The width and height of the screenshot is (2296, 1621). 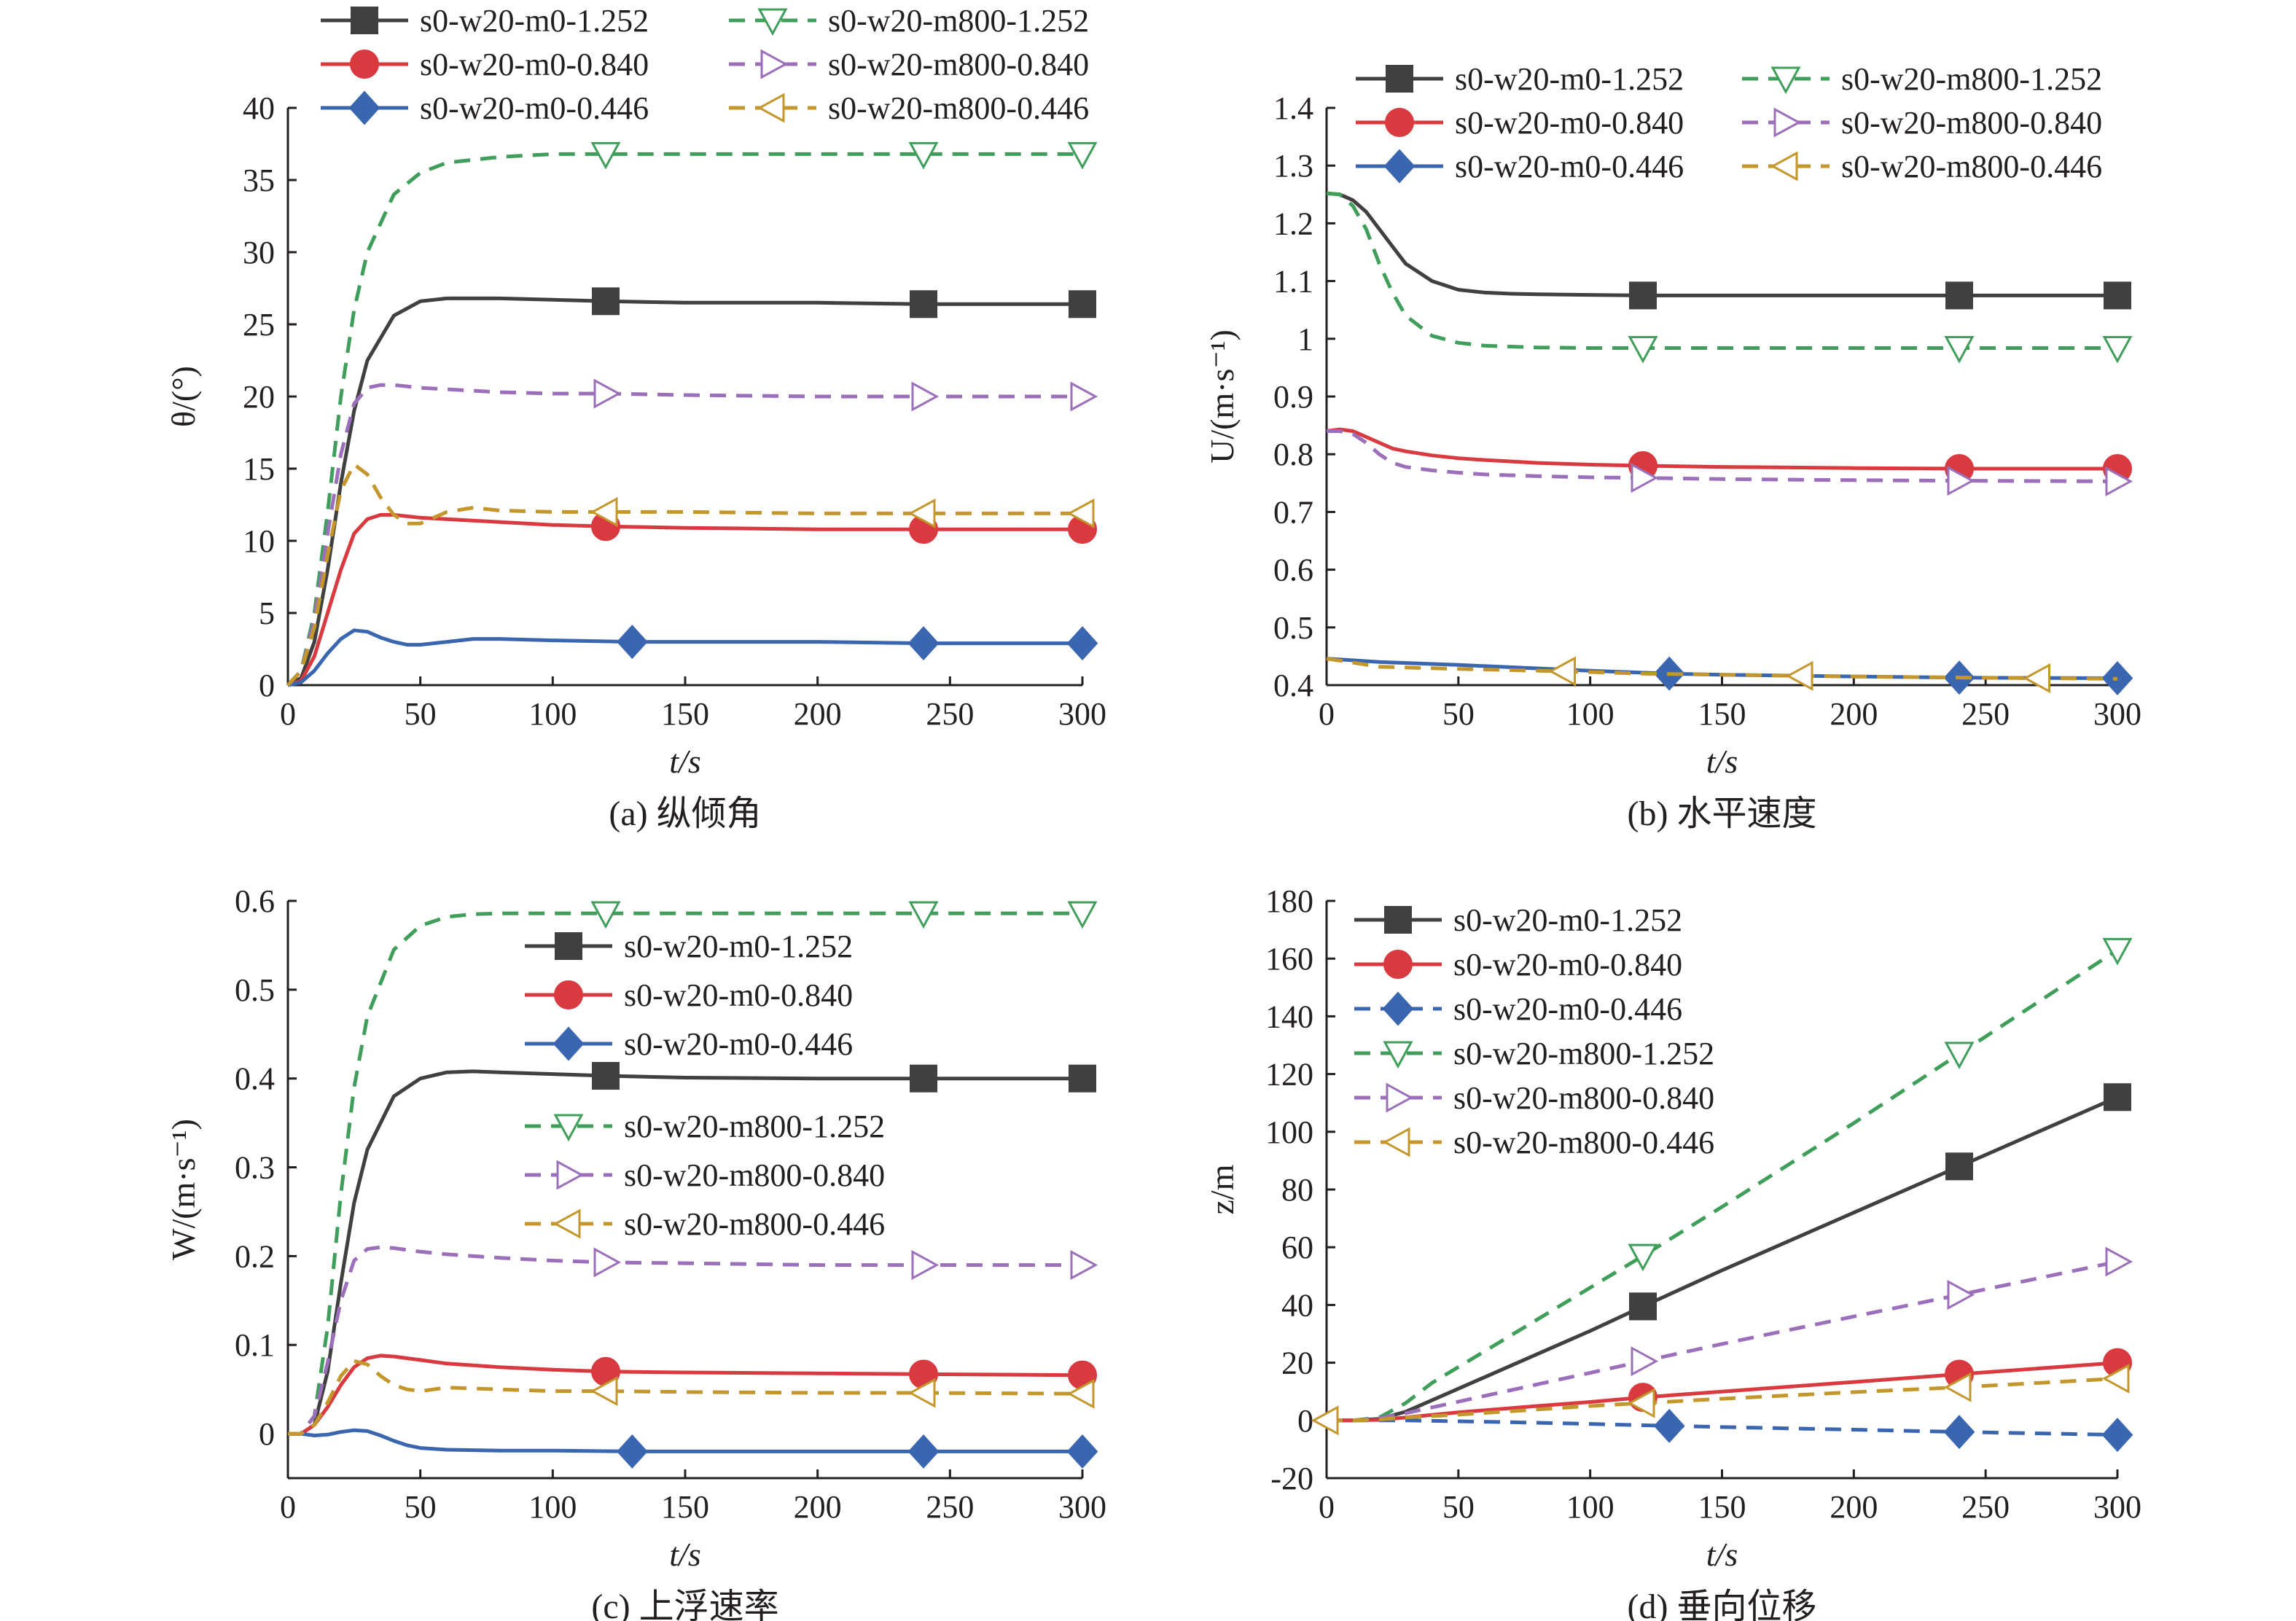 I want to click on chart-caption: (b) 水平速度, so click(x=1723, y=813).